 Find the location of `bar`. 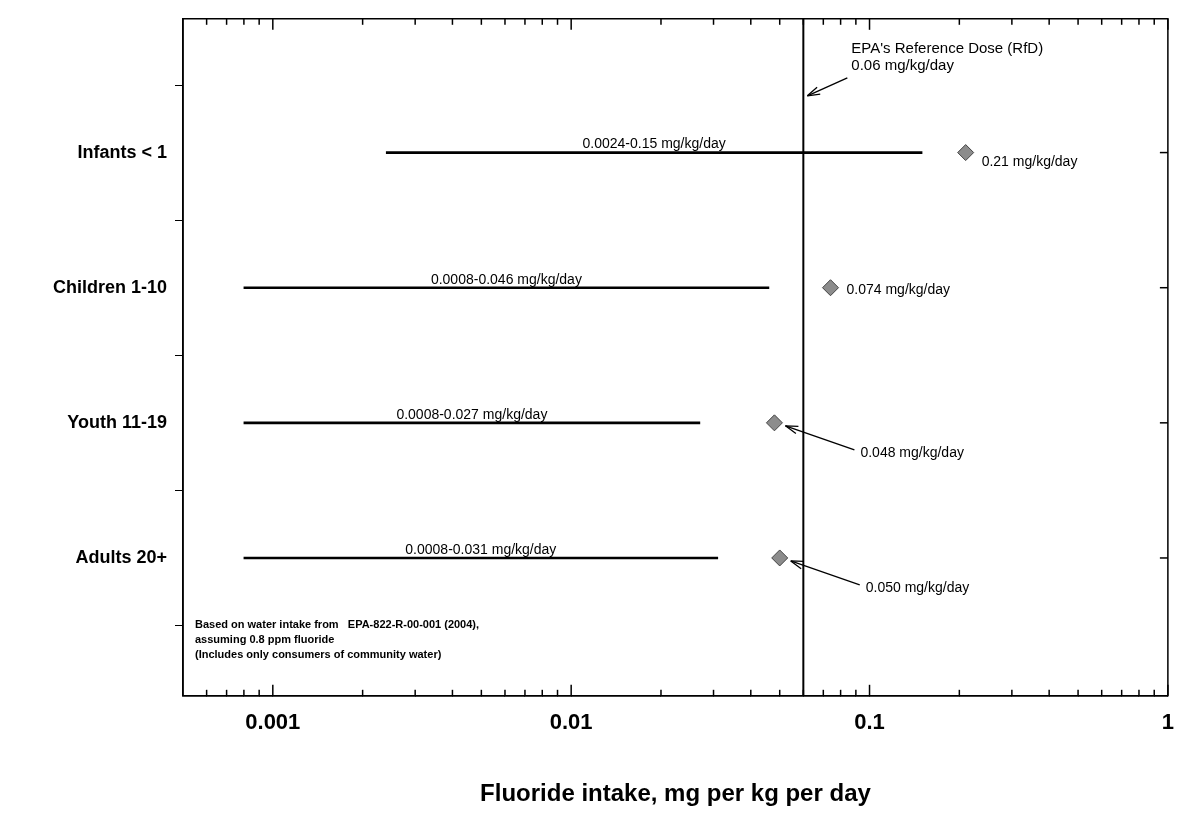

bar is located at coordinates (506, 288).